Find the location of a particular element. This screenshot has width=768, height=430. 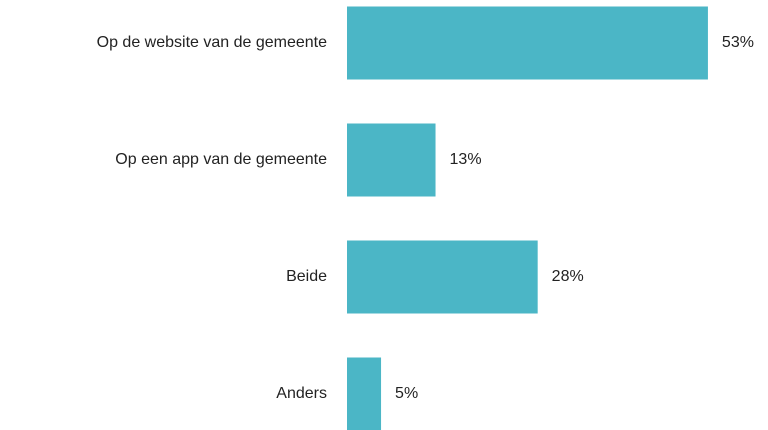

value-label: 28% is located at coordinates (568, 276).